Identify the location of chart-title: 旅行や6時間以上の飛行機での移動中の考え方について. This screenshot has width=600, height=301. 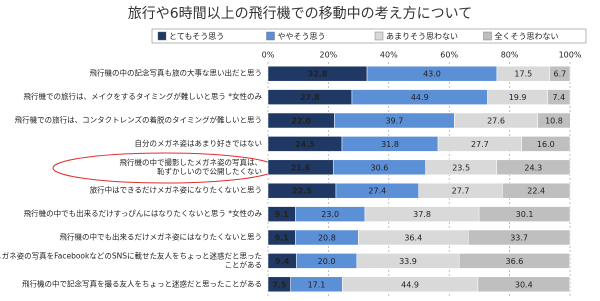
(300, 14).